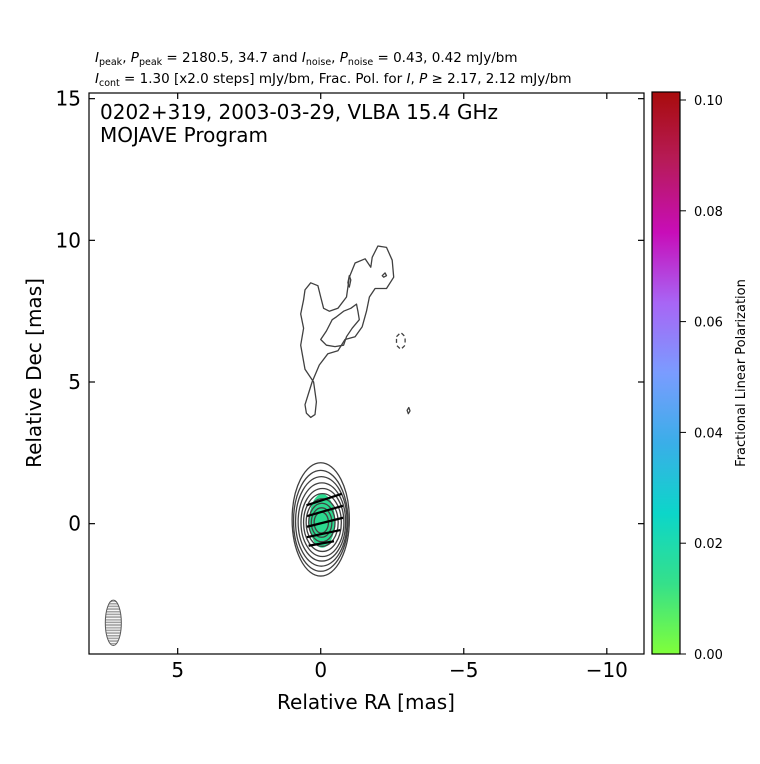  I want to click on y-tick-label: 10, so click(68, 240).